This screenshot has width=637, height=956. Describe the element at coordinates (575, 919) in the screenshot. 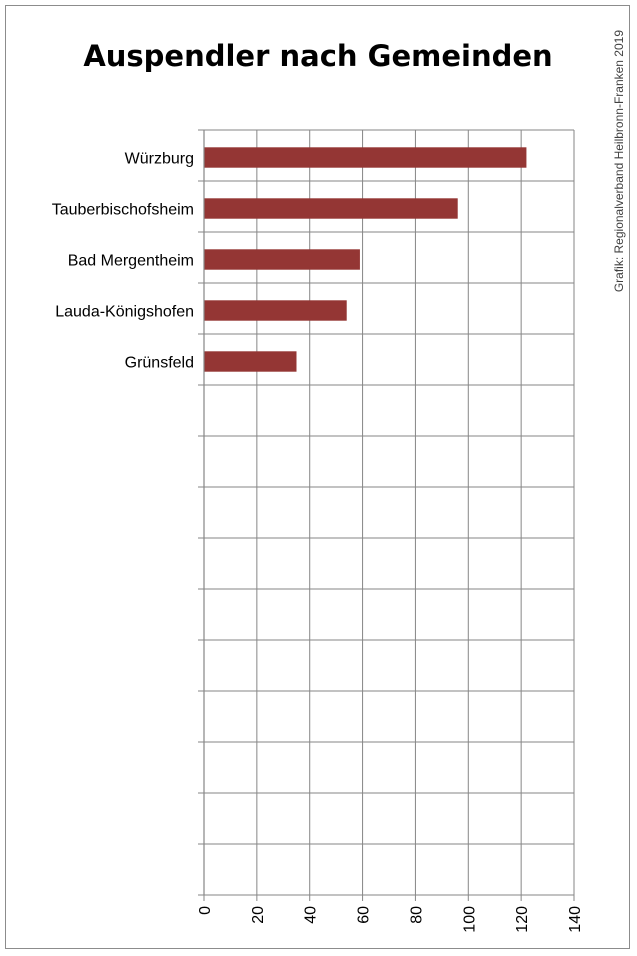

I see `x-tick-label: 140` at that location.